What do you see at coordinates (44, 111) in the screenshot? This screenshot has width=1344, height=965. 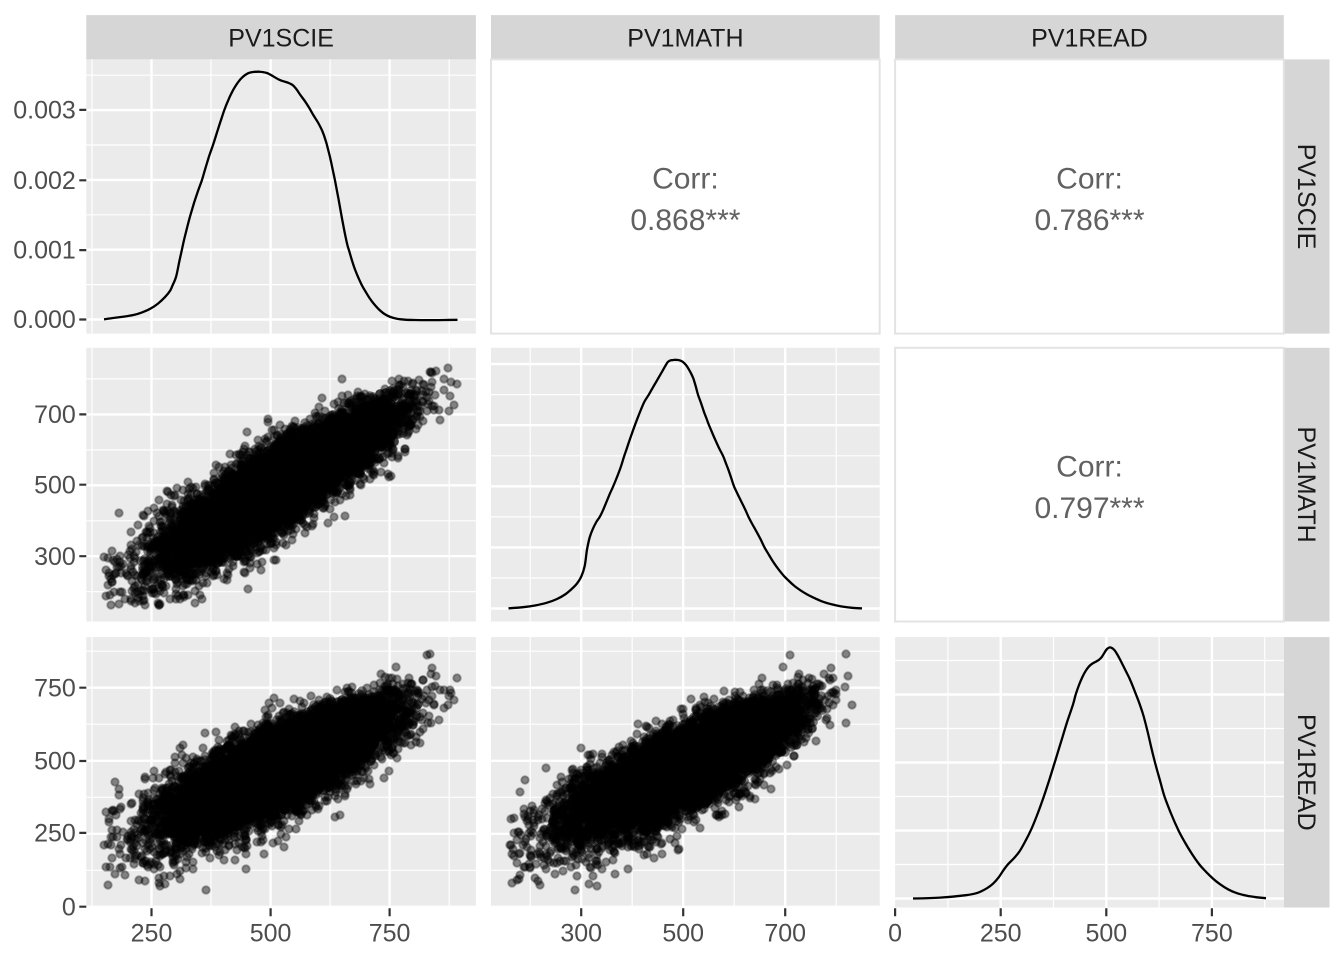 I see `svg-text: 0.003` at bounding box center [44, 111].